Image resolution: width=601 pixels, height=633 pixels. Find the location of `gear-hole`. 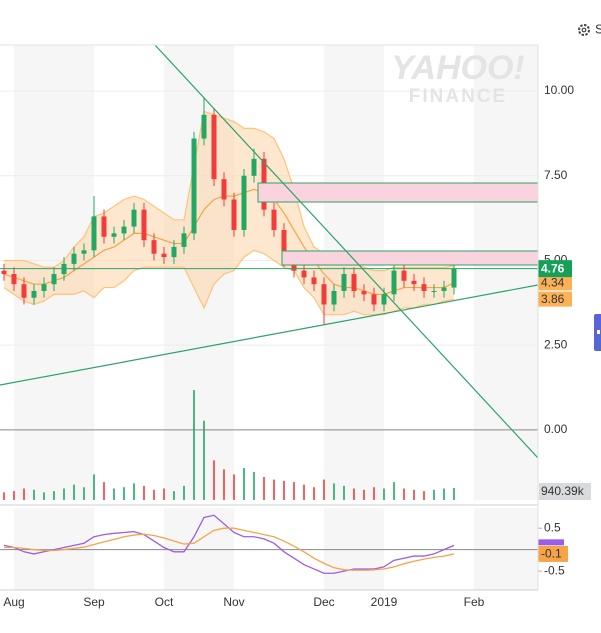

gear-hole is located at coordinates (584, 30).